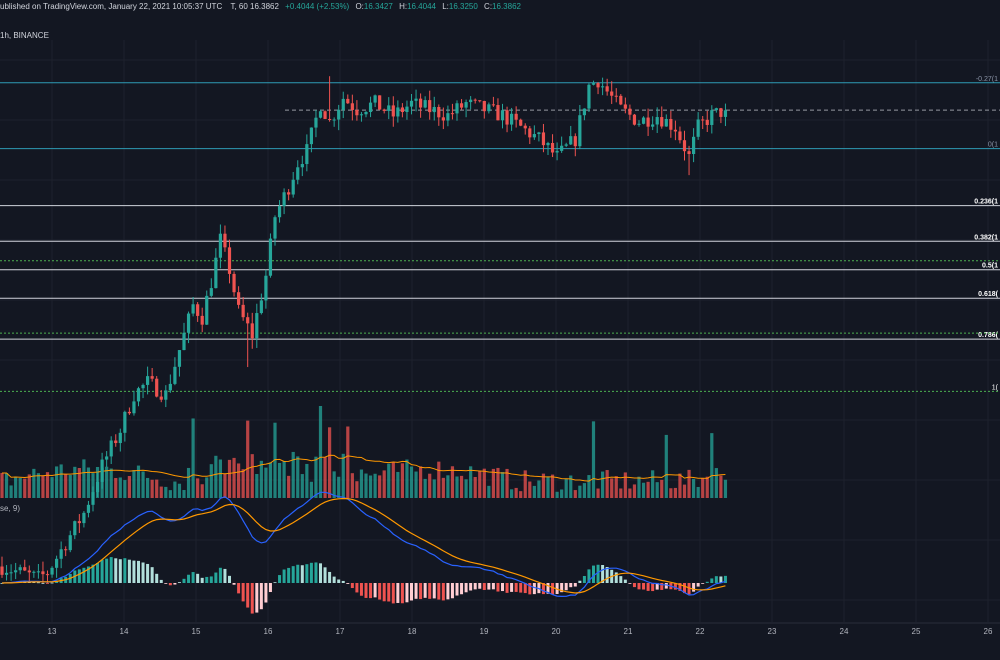 The image size is (1000, 660). Describe the element at coordinates (412, 631) in the screenshot. I see `x-tick-label: 18` at that location.